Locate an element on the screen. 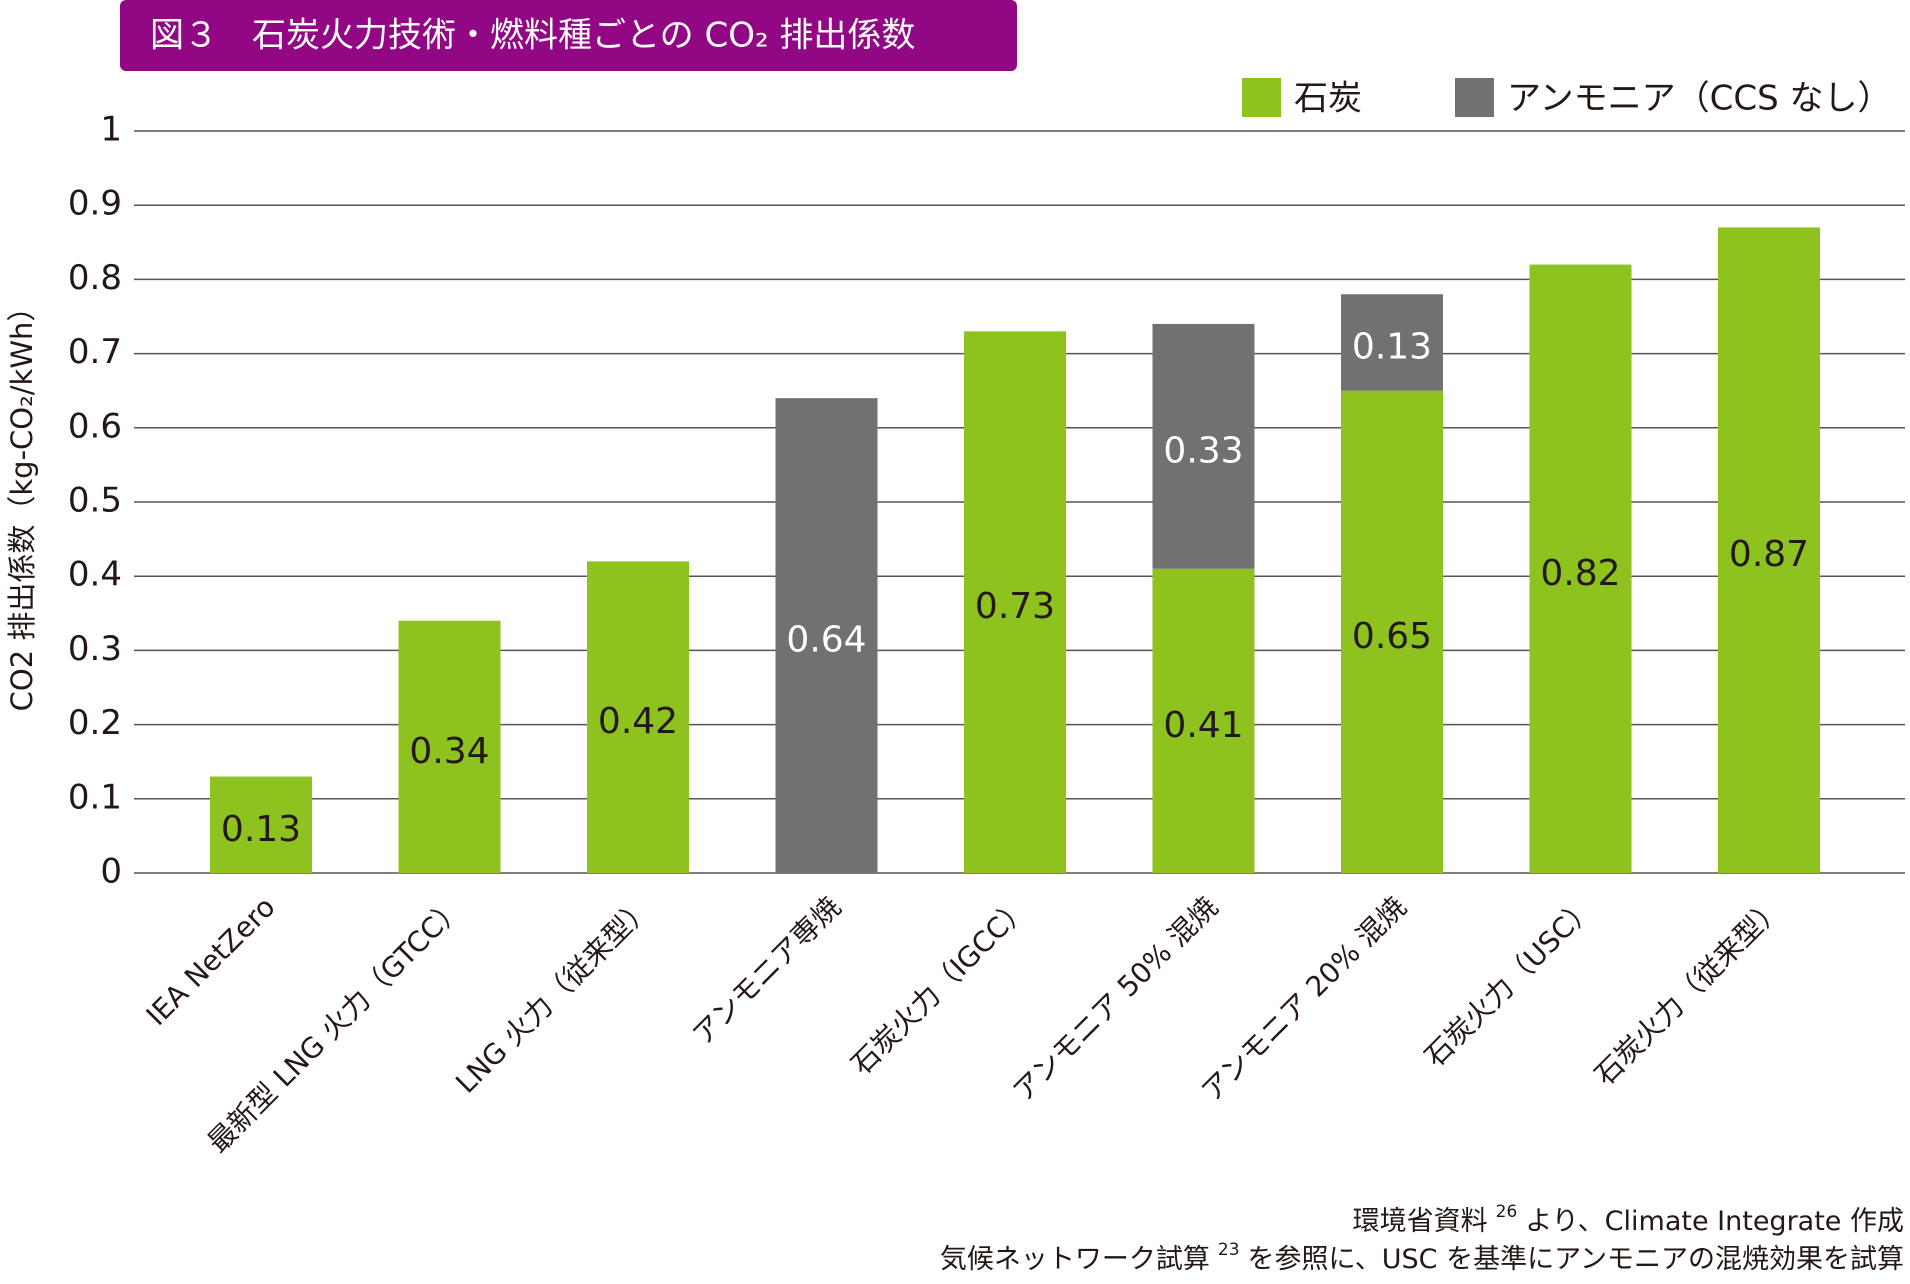 This screenshot has height=1284, width=1910. title-box is located at coordinates (568, 35).